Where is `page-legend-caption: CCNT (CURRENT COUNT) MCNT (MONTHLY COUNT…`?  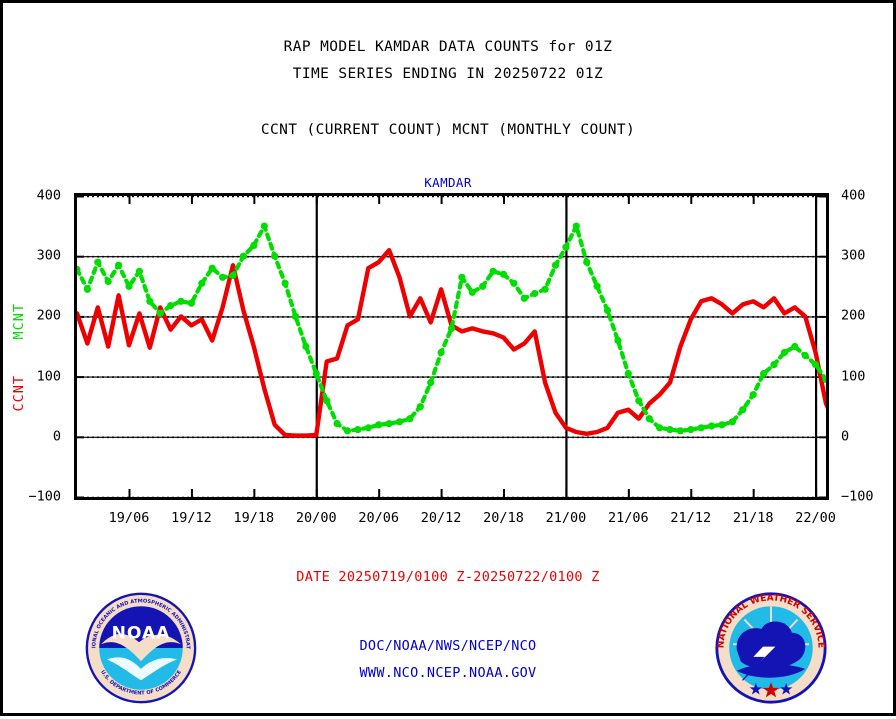
page-legend-caption: CCNT (CURRENT COUNT) MCNT (MONTHLY COUNT… is located at coordinates (448, 130).